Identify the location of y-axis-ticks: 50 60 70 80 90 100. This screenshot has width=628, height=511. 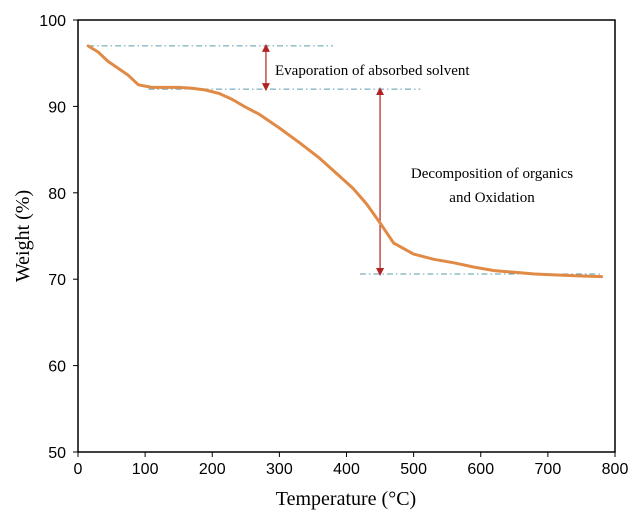
(58, 237).